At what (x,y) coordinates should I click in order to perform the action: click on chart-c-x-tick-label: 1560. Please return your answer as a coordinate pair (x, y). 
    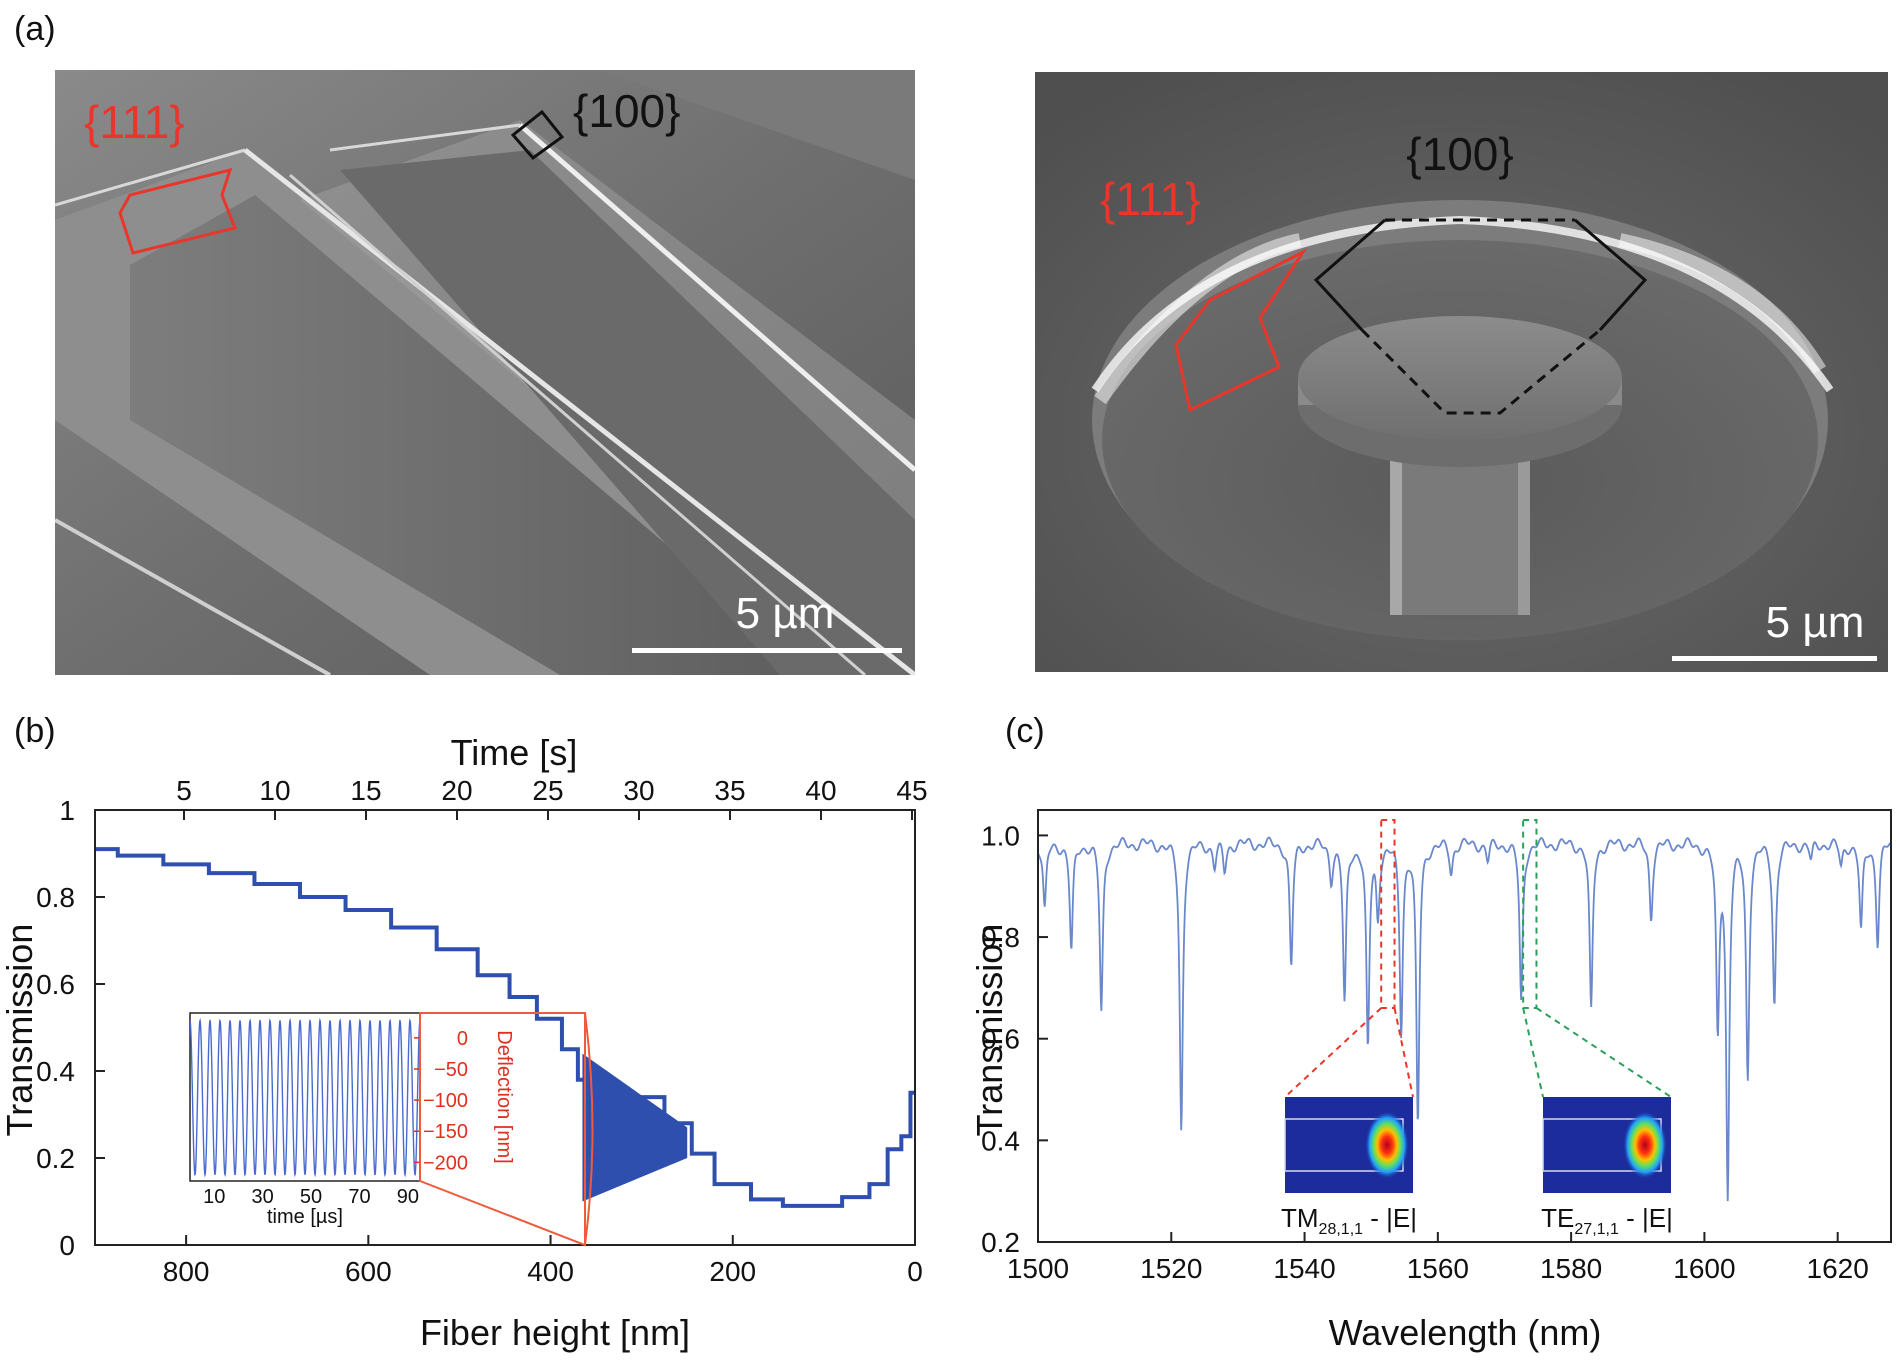
    Looking at the image, I should click on (1438, 1268).